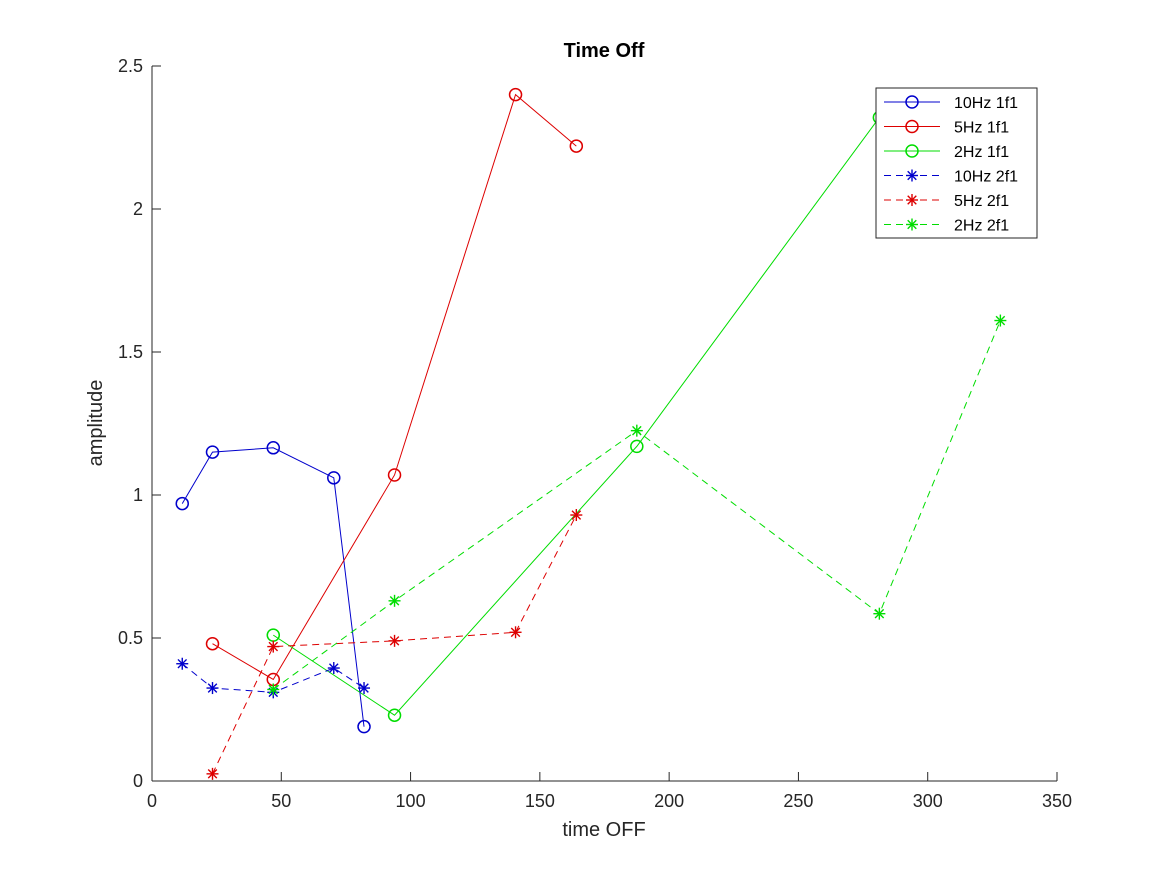 Image resolution: width=1167 pixels, height=875 pixels. I want to click on legend-label-5hz-2f1: 5Hz 2f1, so click(981, 201).